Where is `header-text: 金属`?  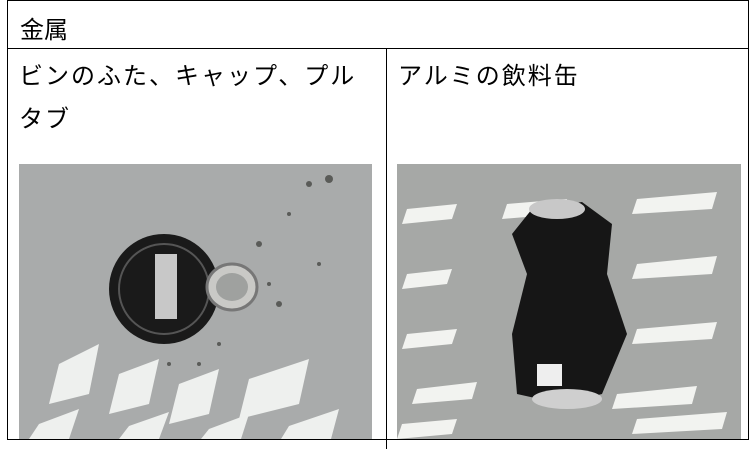
header-text: 金属 is located at coordinates (44, 31).